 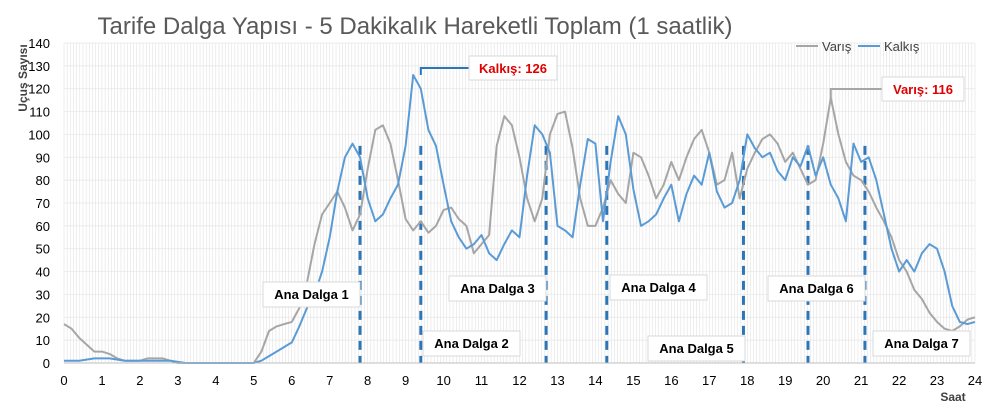 I want to click on wave-label: Ana Dalga 7, so click(x=921, y=343).